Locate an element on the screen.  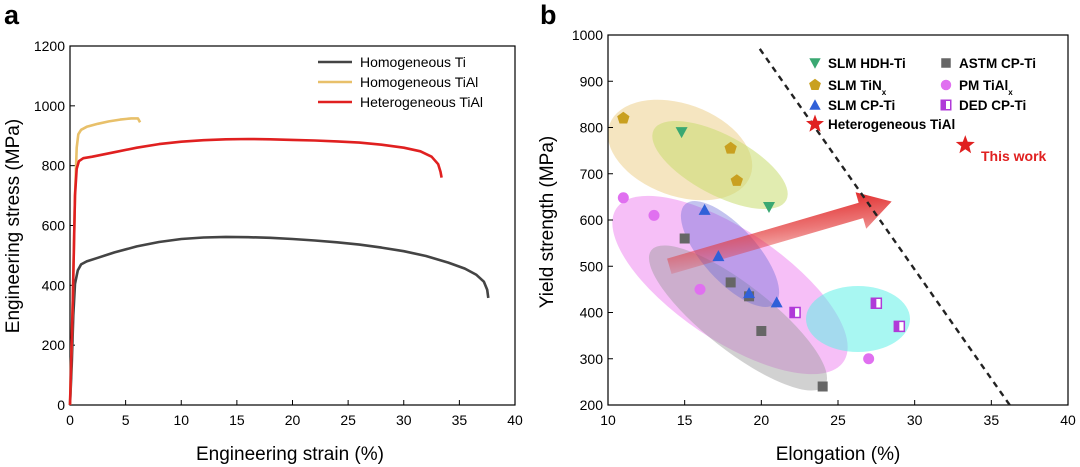
panel-b-x-axis-title: Elongation (%) is located at coordinates (838, 454).